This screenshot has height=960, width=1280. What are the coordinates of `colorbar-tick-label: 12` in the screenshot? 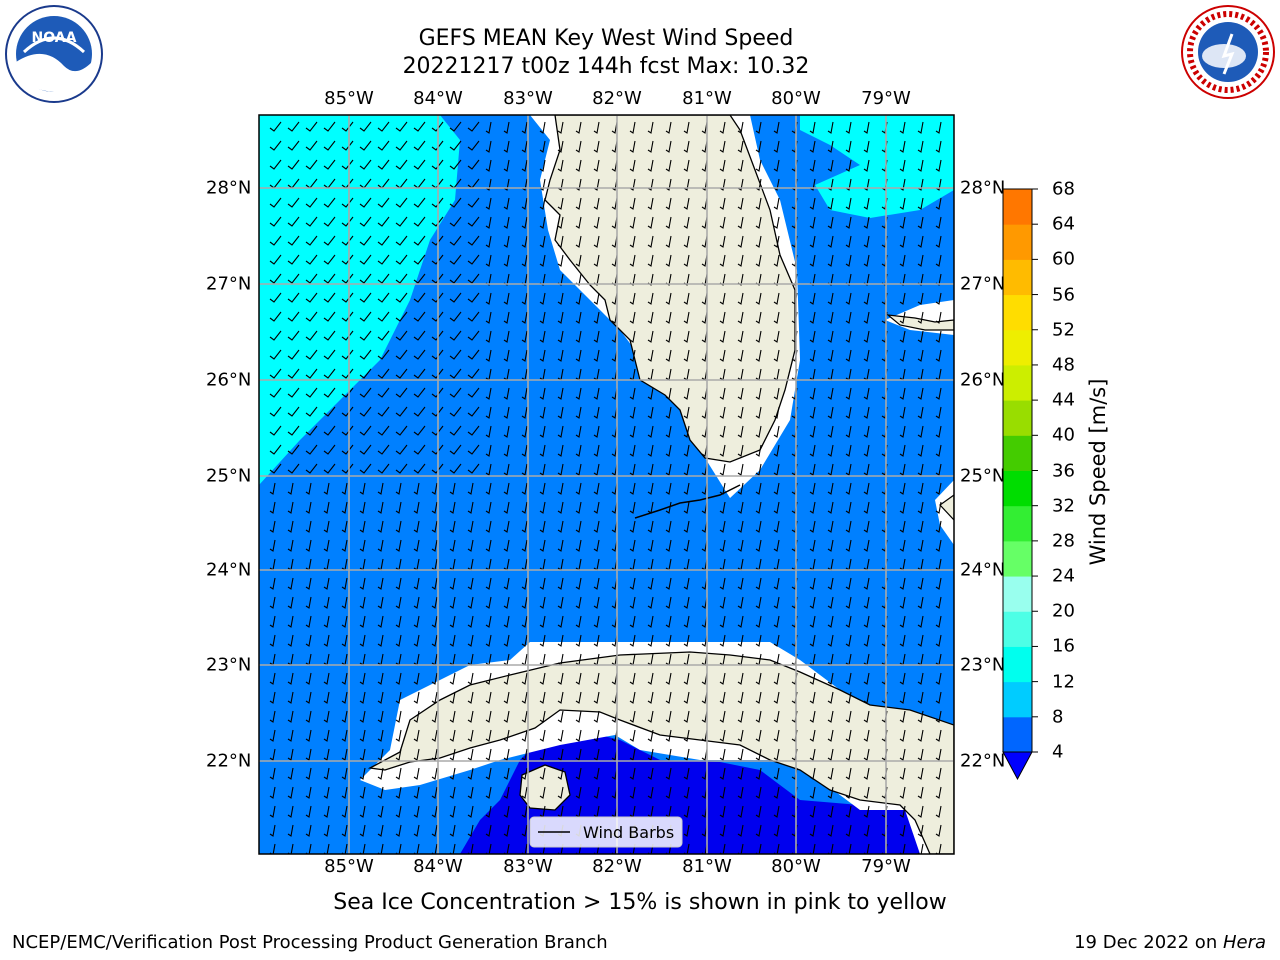 It's located at (1063, 682).